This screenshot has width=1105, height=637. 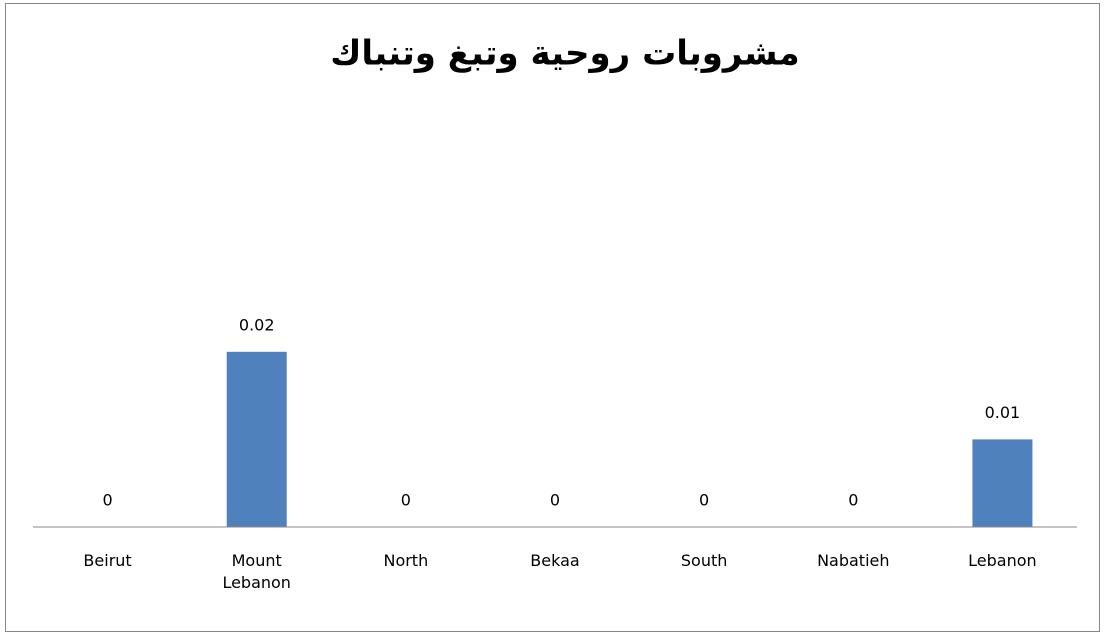 I want to click on x-tick-label: Lebanon, so click(x=1002, y=560).